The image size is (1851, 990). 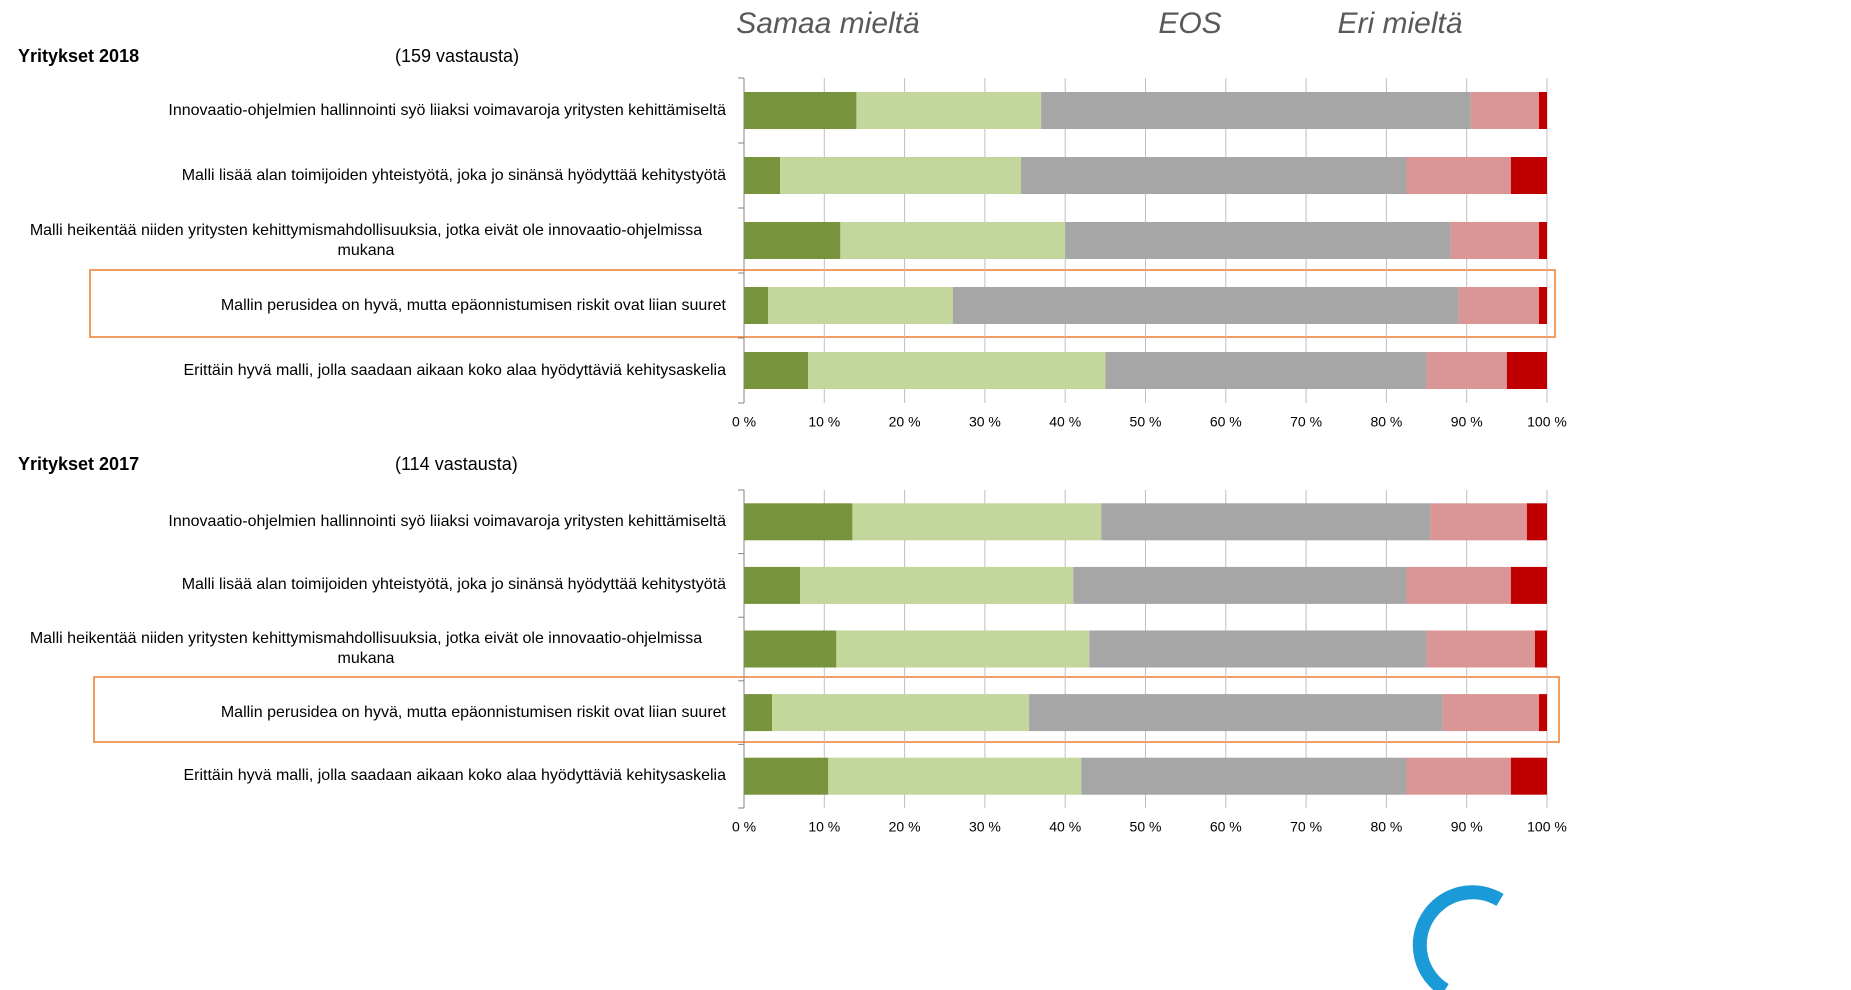 What do you see at coordinates (1399, 23) in the screenshot?
I see `column-header: Eri mieltä` at bounding box center [1399, 23].